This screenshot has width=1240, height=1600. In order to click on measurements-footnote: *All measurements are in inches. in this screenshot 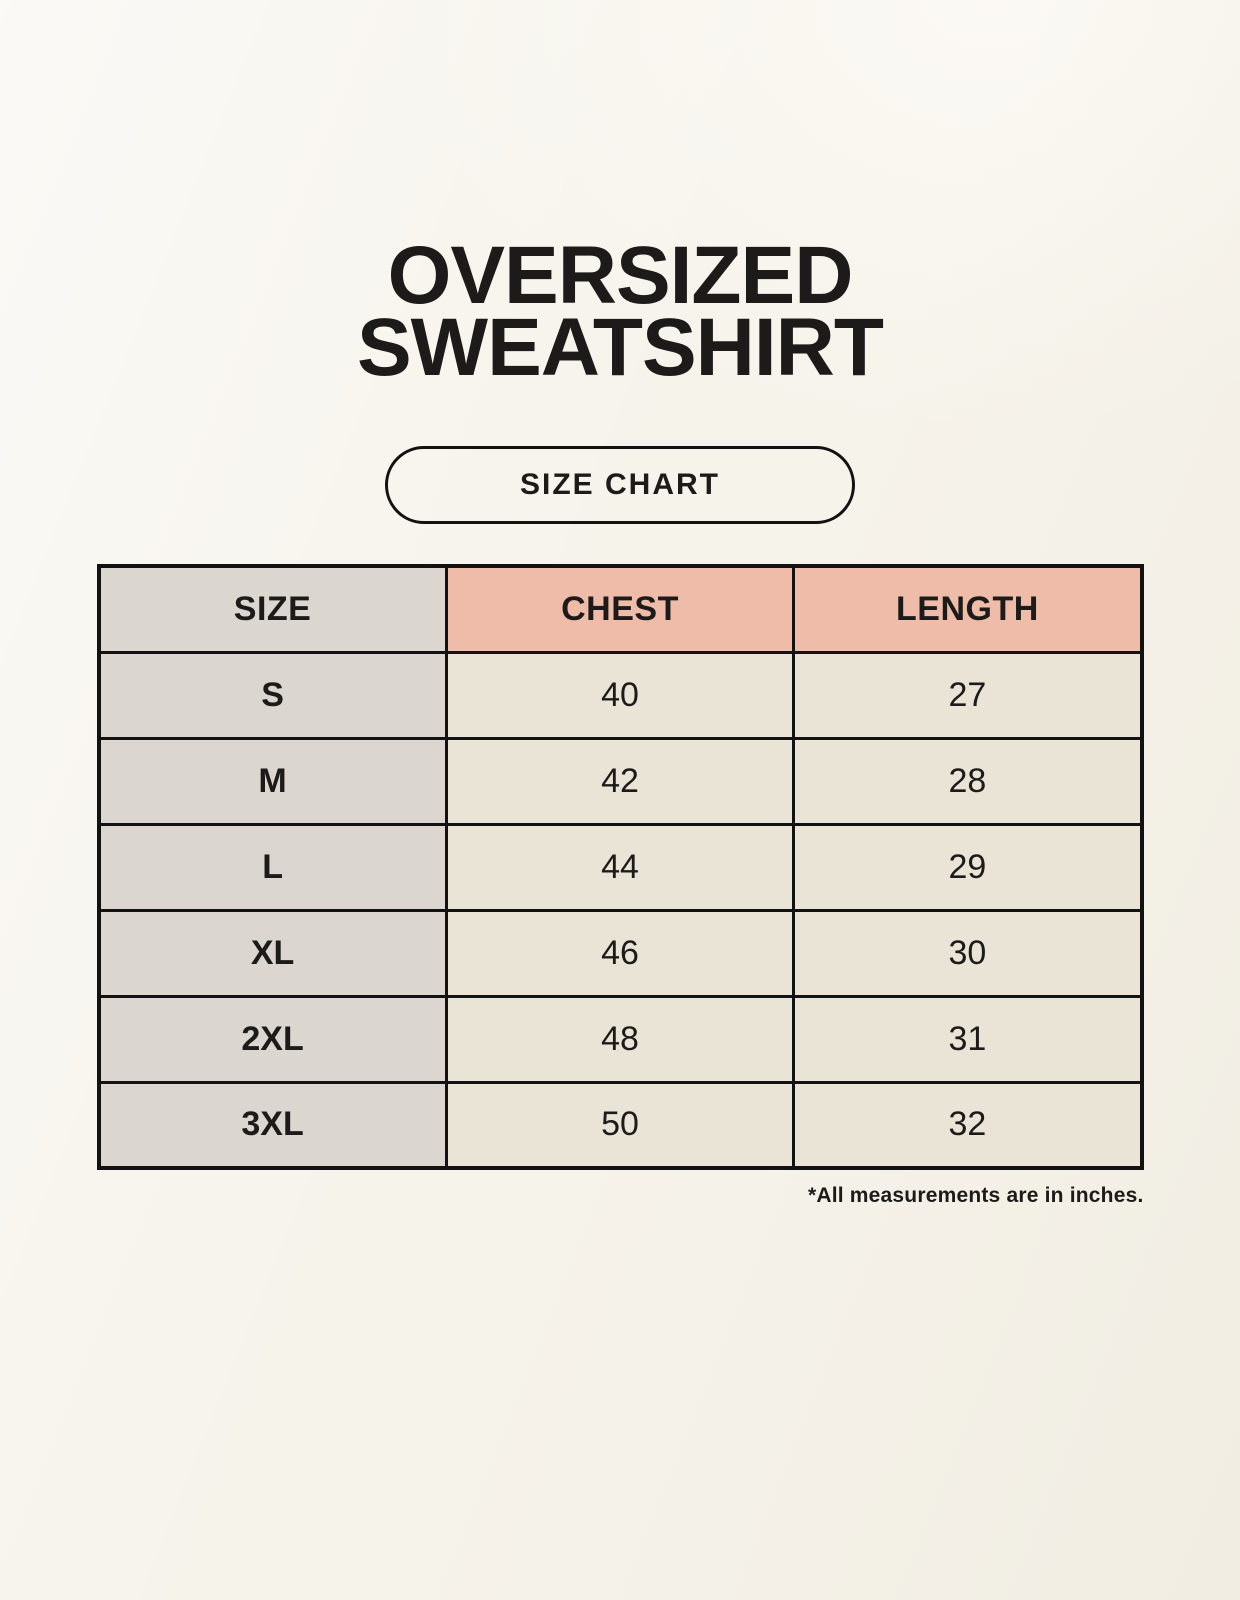, I will do `click(975, 1195)`.